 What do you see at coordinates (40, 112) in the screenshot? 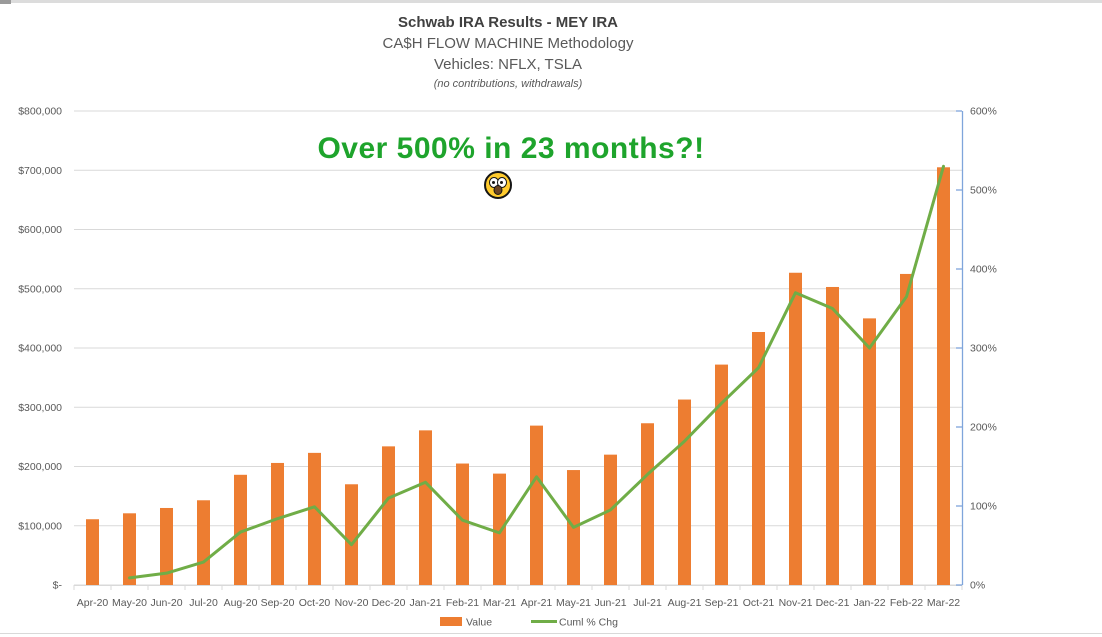
I see `left-axis-tick-label: $800,000` at bounding box center [40, 112].